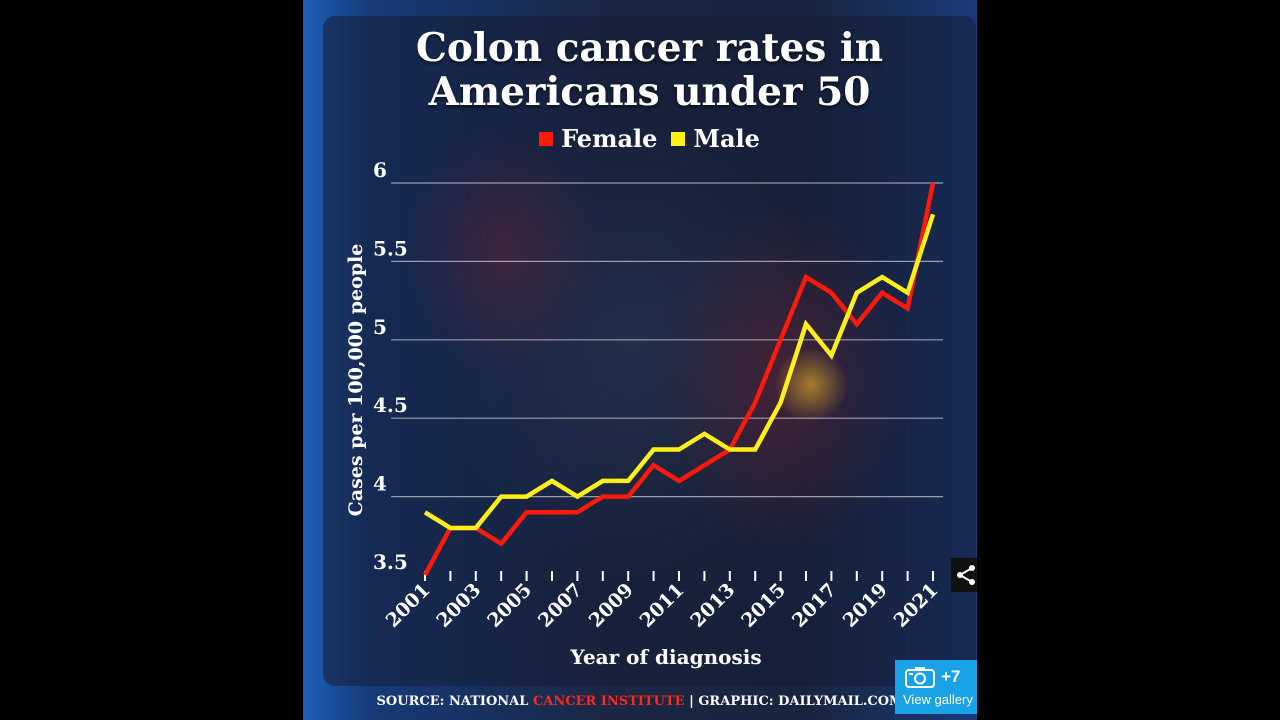 The height and width of the screenshot is (720, 1280). I want to click on x-tick-label: 2015, so click(763, 605).